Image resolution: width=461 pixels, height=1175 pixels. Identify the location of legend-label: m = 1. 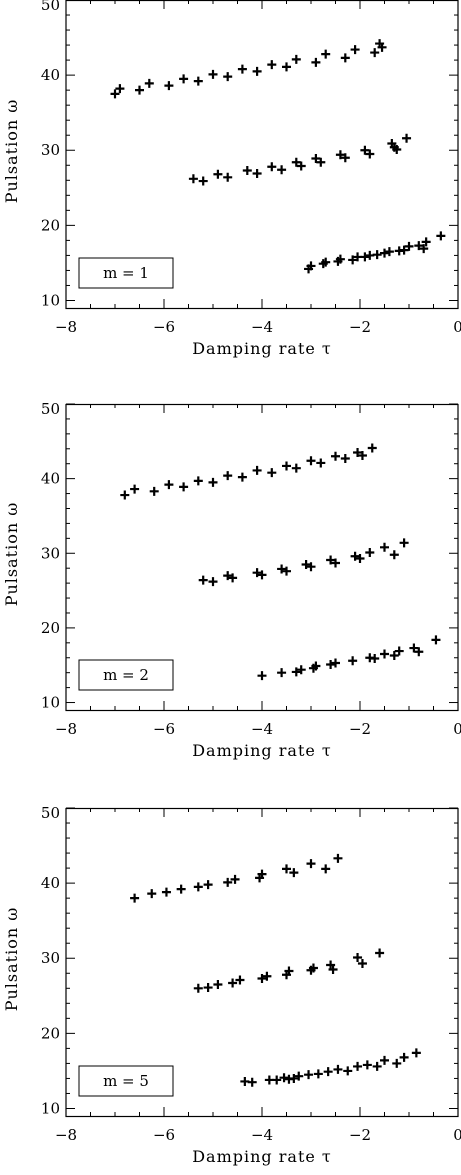
(126, 273).